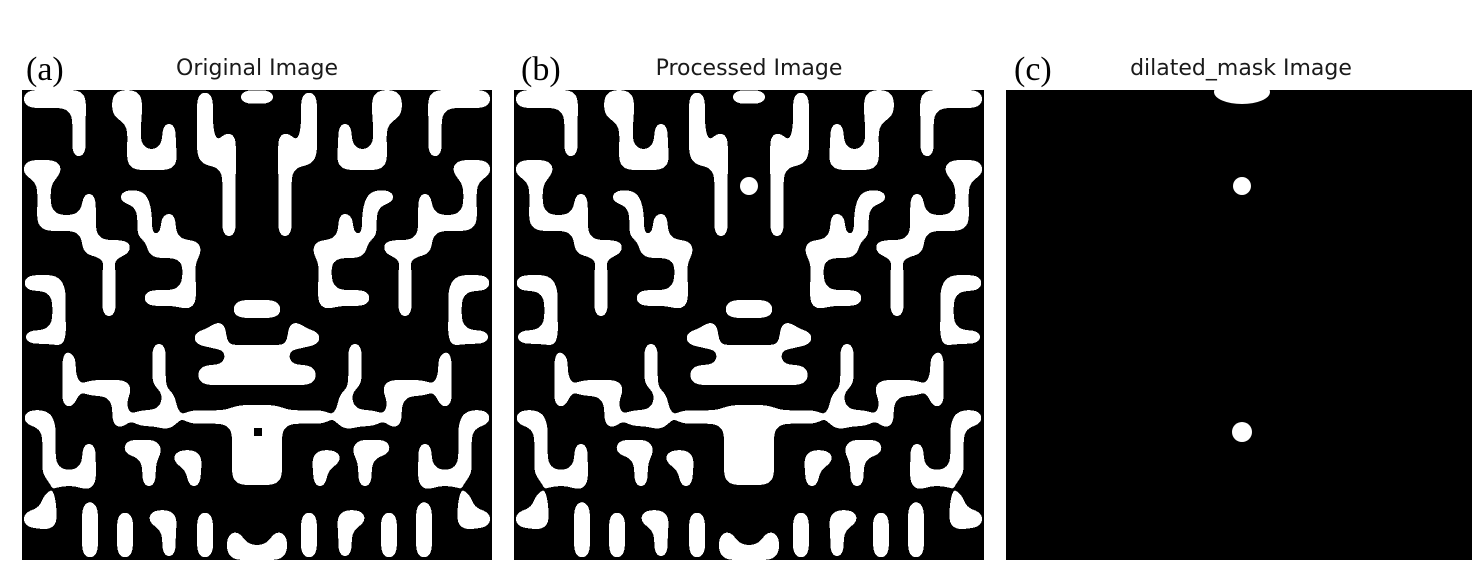 This screenshot has width=1472, height=580. Describe the element at coordinates (749, 186) in the screenshot. I see `filled-dot-top` at that location.